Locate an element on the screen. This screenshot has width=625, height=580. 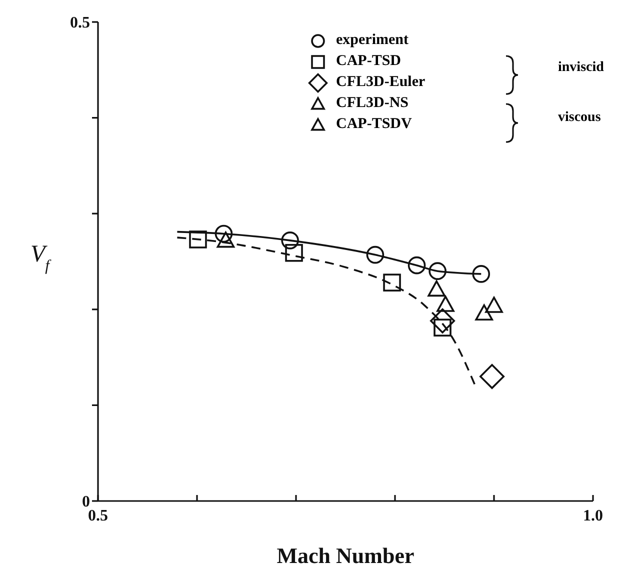
legend-label: CFL3D-NS is located at coordinates (372, 103).